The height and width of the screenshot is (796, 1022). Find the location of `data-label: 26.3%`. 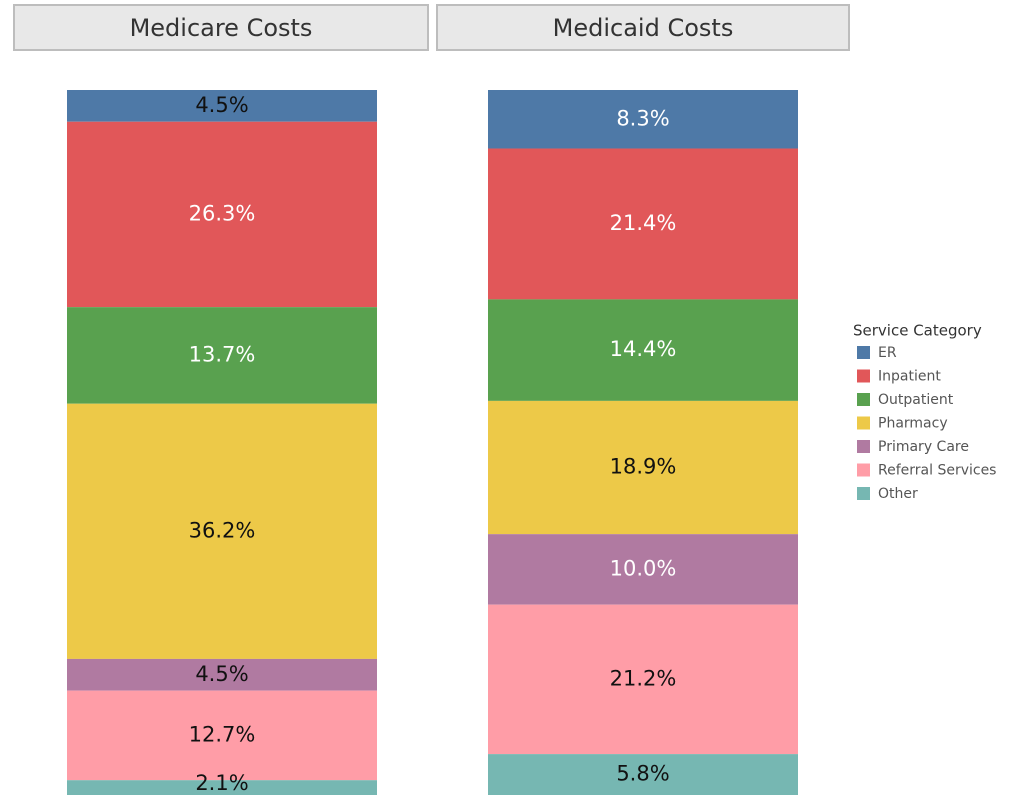

data-label: 26.3% is located at coordinates (222, 213).